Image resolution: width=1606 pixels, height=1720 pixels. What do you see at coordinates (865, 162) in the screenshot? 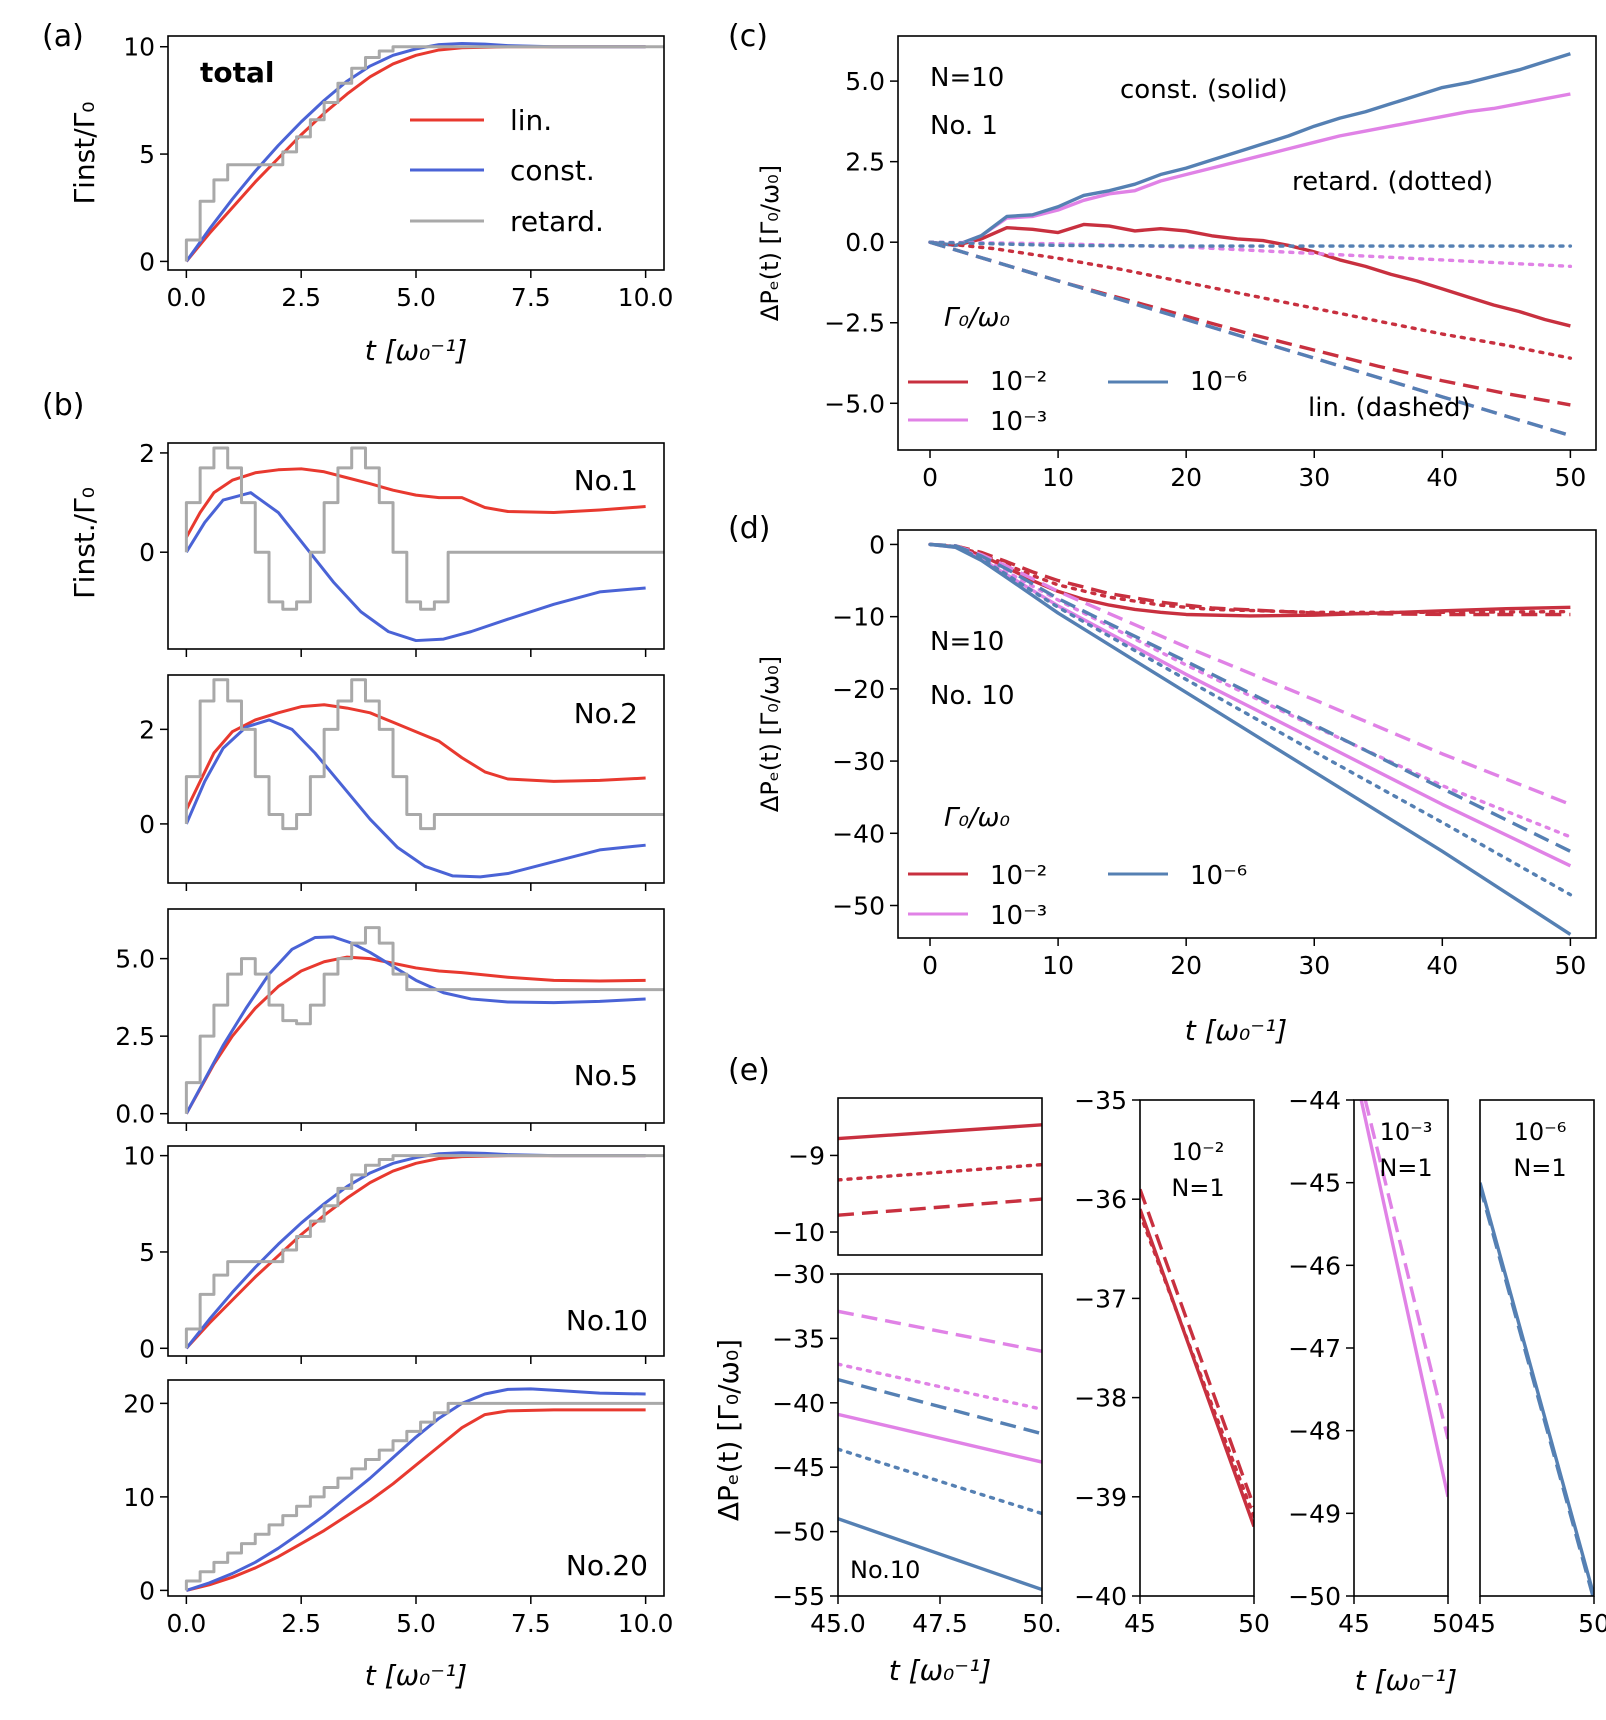
I see `ytick-label-c-1: 2.5` at bounding box center [865, 162].